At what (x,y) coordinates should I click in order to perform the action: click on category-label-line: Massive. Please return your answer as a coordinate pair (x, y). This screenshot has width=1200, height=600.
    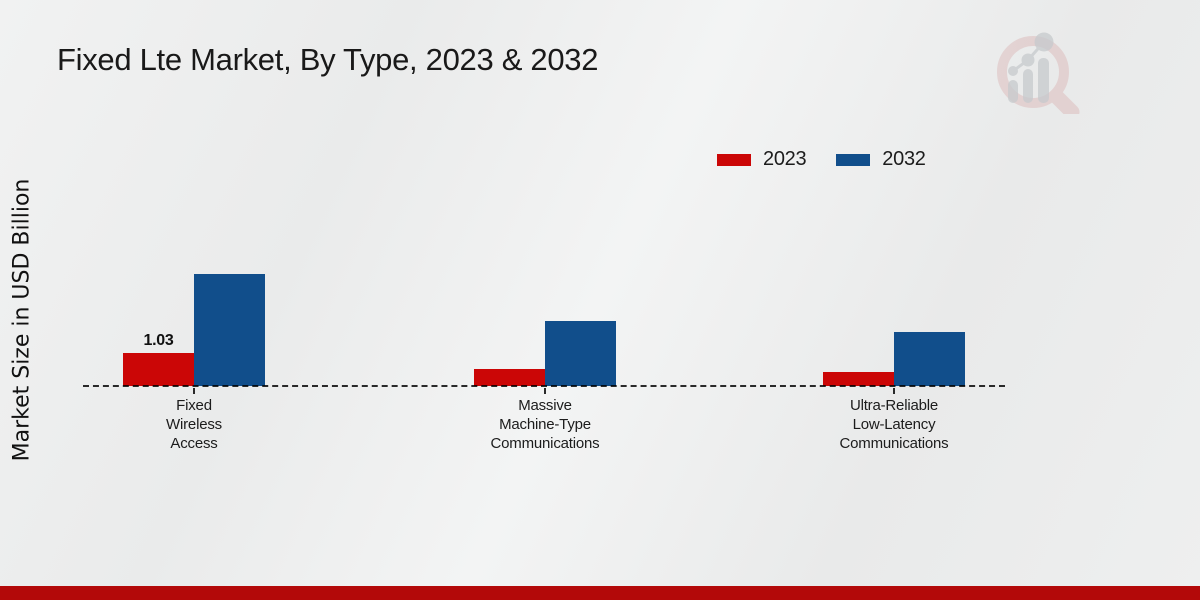
    Looking at the image, I should click on (545, 405).